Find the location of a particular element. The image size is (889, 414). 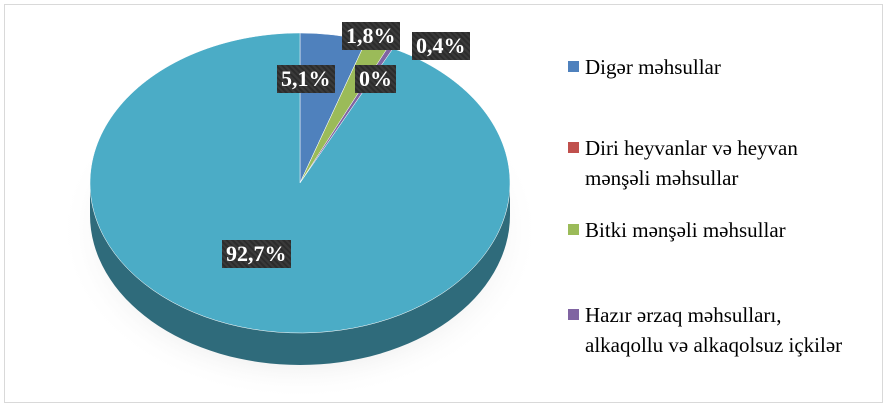

data-label: 0% is located at coordinates (375, 79).